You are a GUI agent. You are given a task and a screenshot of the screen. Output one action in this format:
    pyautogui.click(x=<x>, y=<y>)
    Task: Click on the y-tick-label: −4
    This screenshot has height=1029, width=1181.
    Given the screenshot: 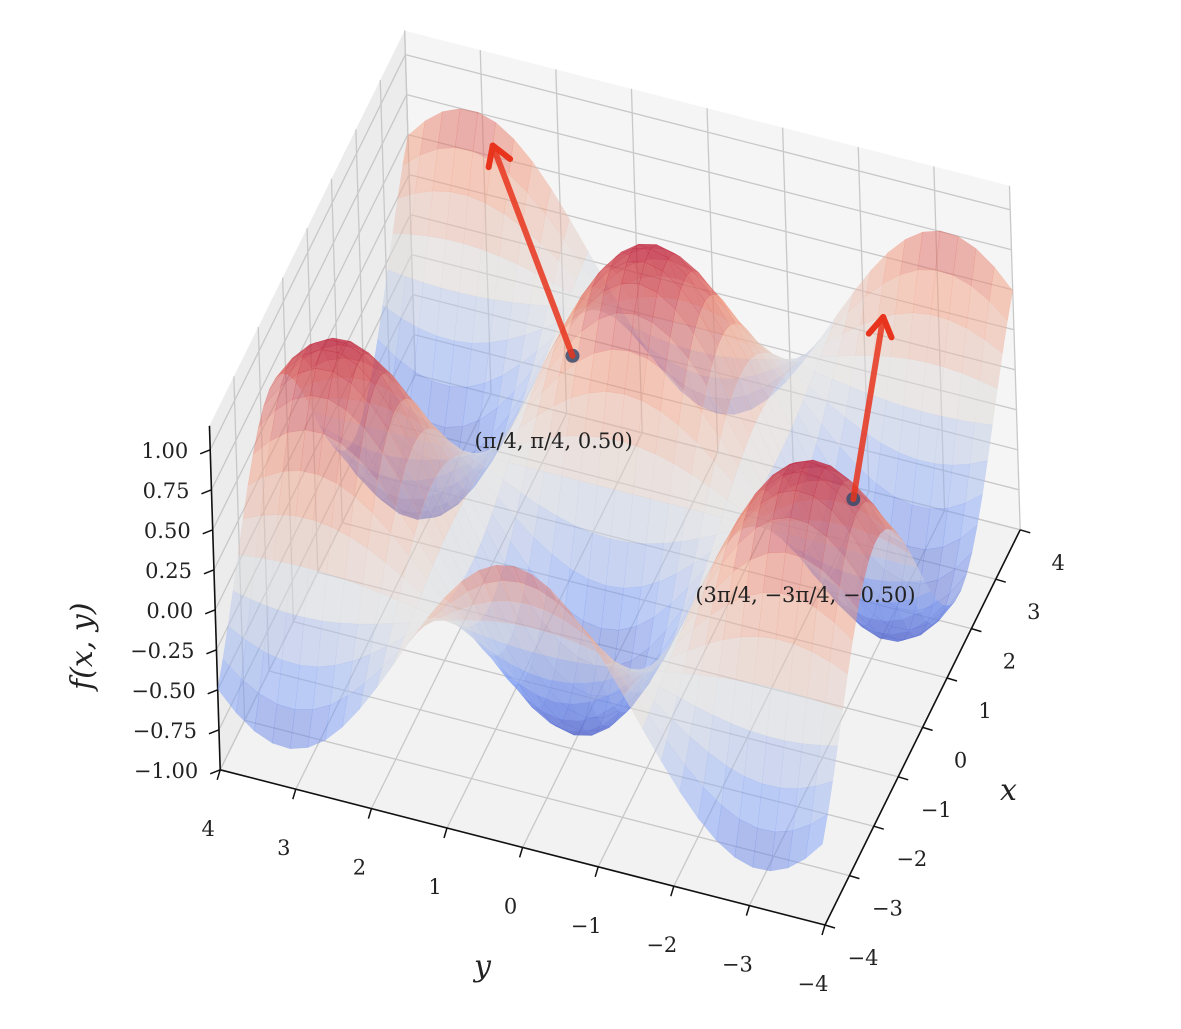 What is the action you would take?
    pyautogui.click(x=813, y=984)
    